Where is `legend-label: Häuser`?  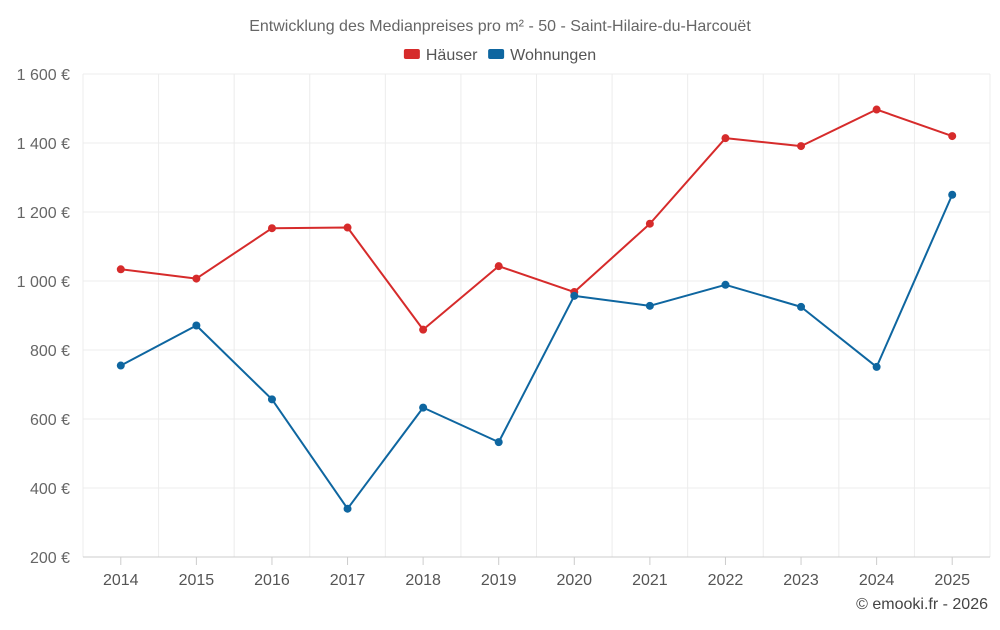
legend-label: Häuser is located at coordinates (452, 55).